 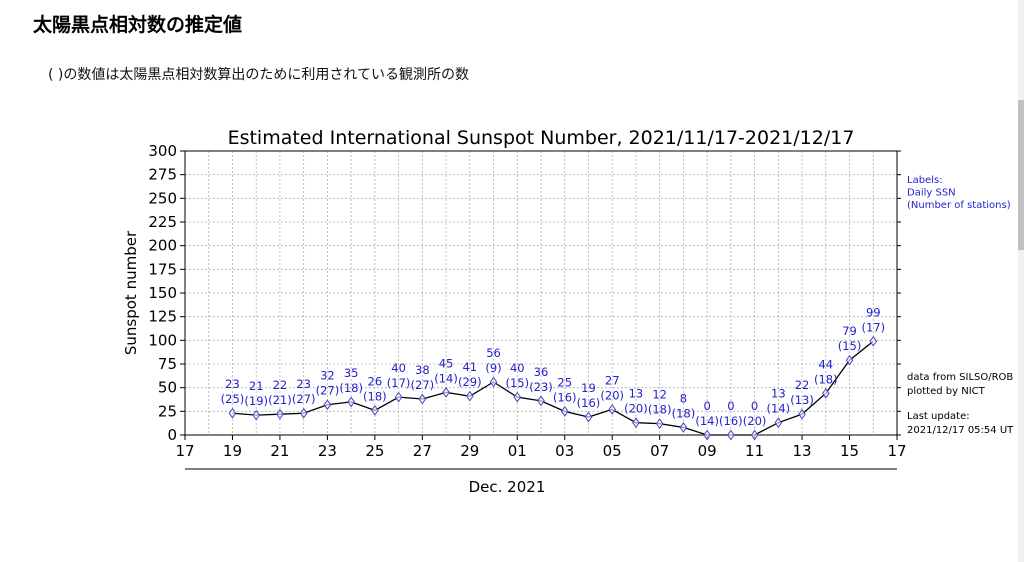 What do you see at coordinates (327, 376) in the screenshot?
I see `data-label-value: 32` at bounding box center [327, 376].